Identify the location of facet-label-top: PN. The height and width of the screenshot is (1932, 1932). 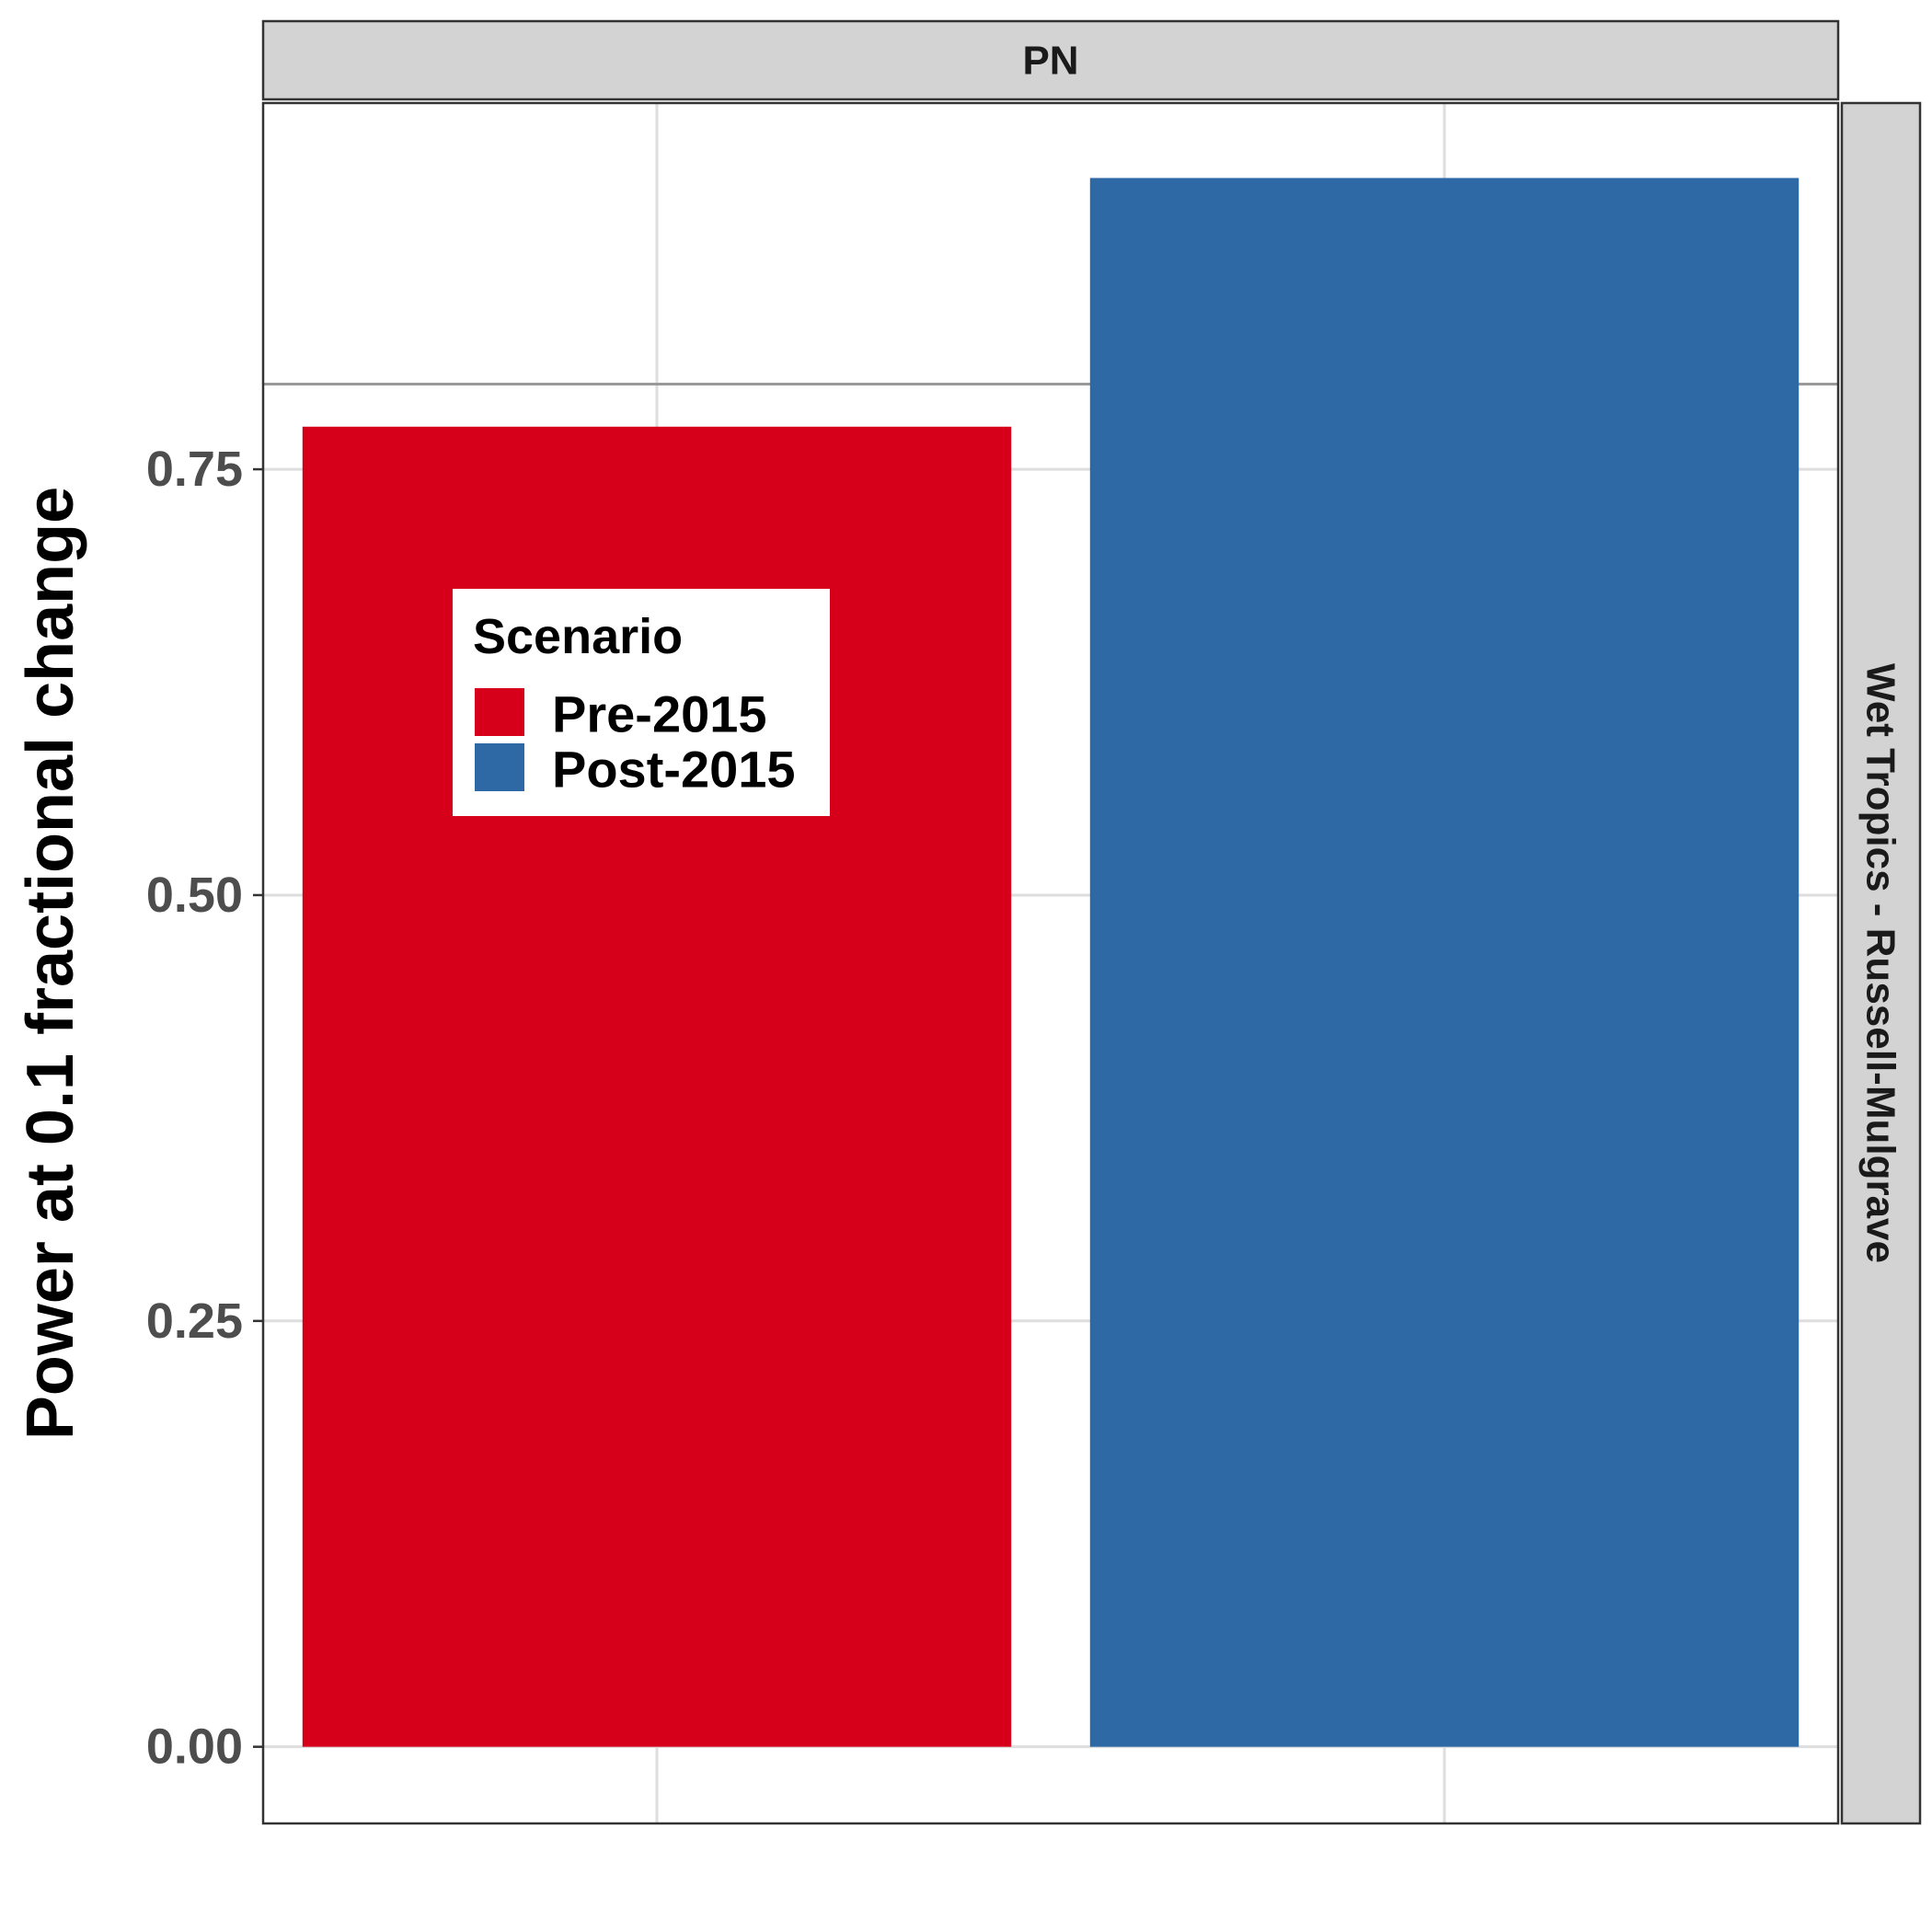
(1050, 61).